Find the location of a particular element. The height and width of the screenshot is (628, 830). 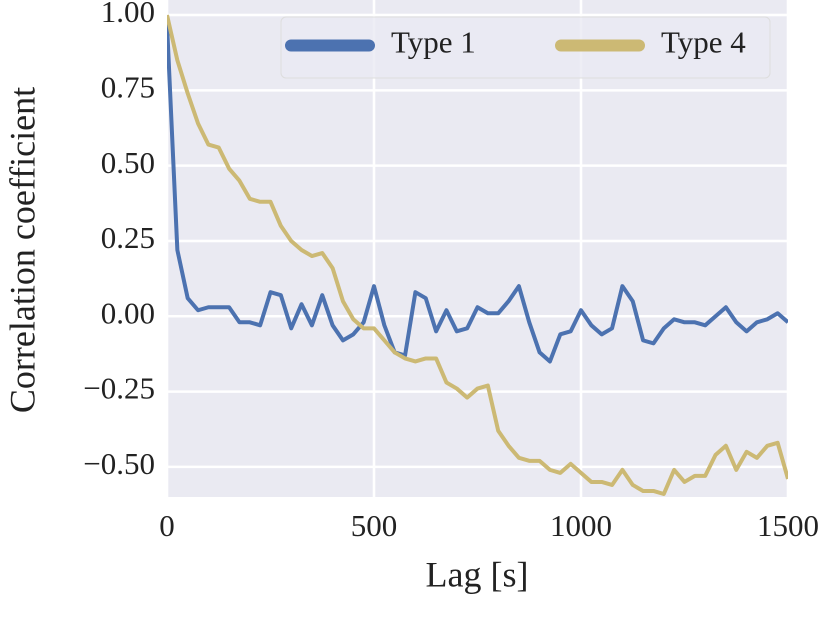

legend-label: Type 1 is located at coordinates (433, 42).